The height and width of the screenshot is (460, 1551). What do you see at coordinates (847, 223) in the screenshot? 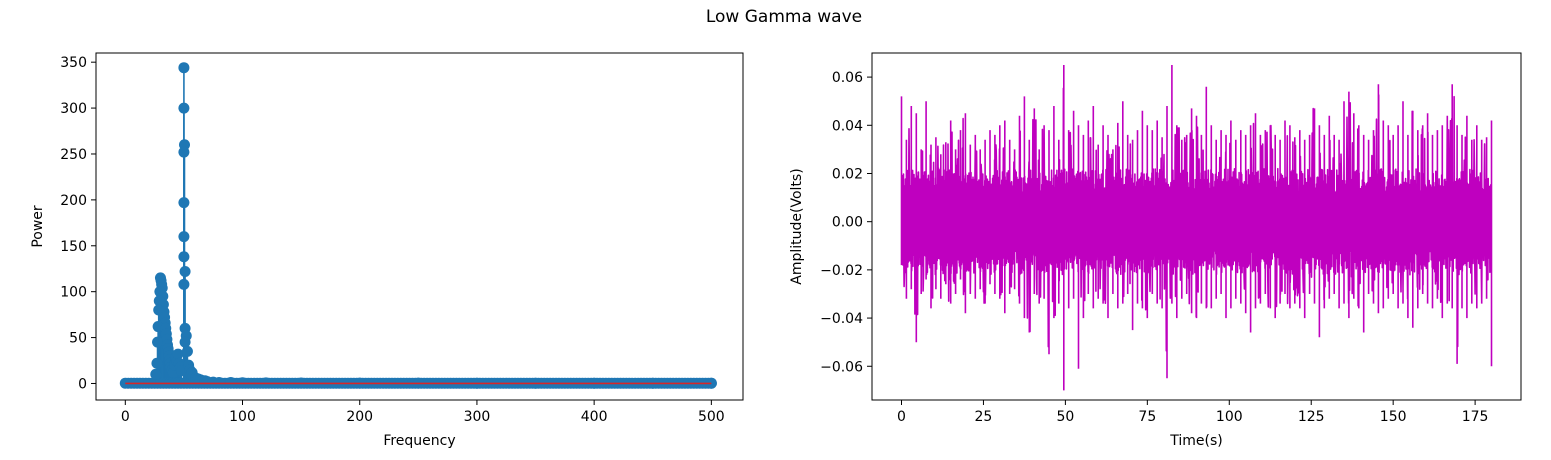
I see `y-tick-label: 0.00` at bounding box center [847, 223].